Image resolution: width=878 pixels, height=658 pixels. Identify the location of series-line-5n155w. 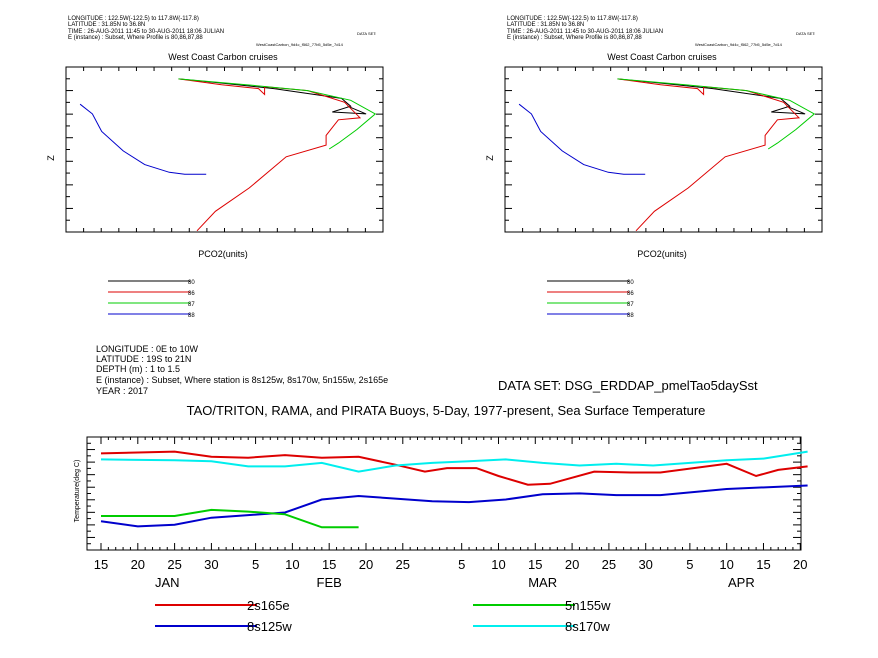
(230, 518).